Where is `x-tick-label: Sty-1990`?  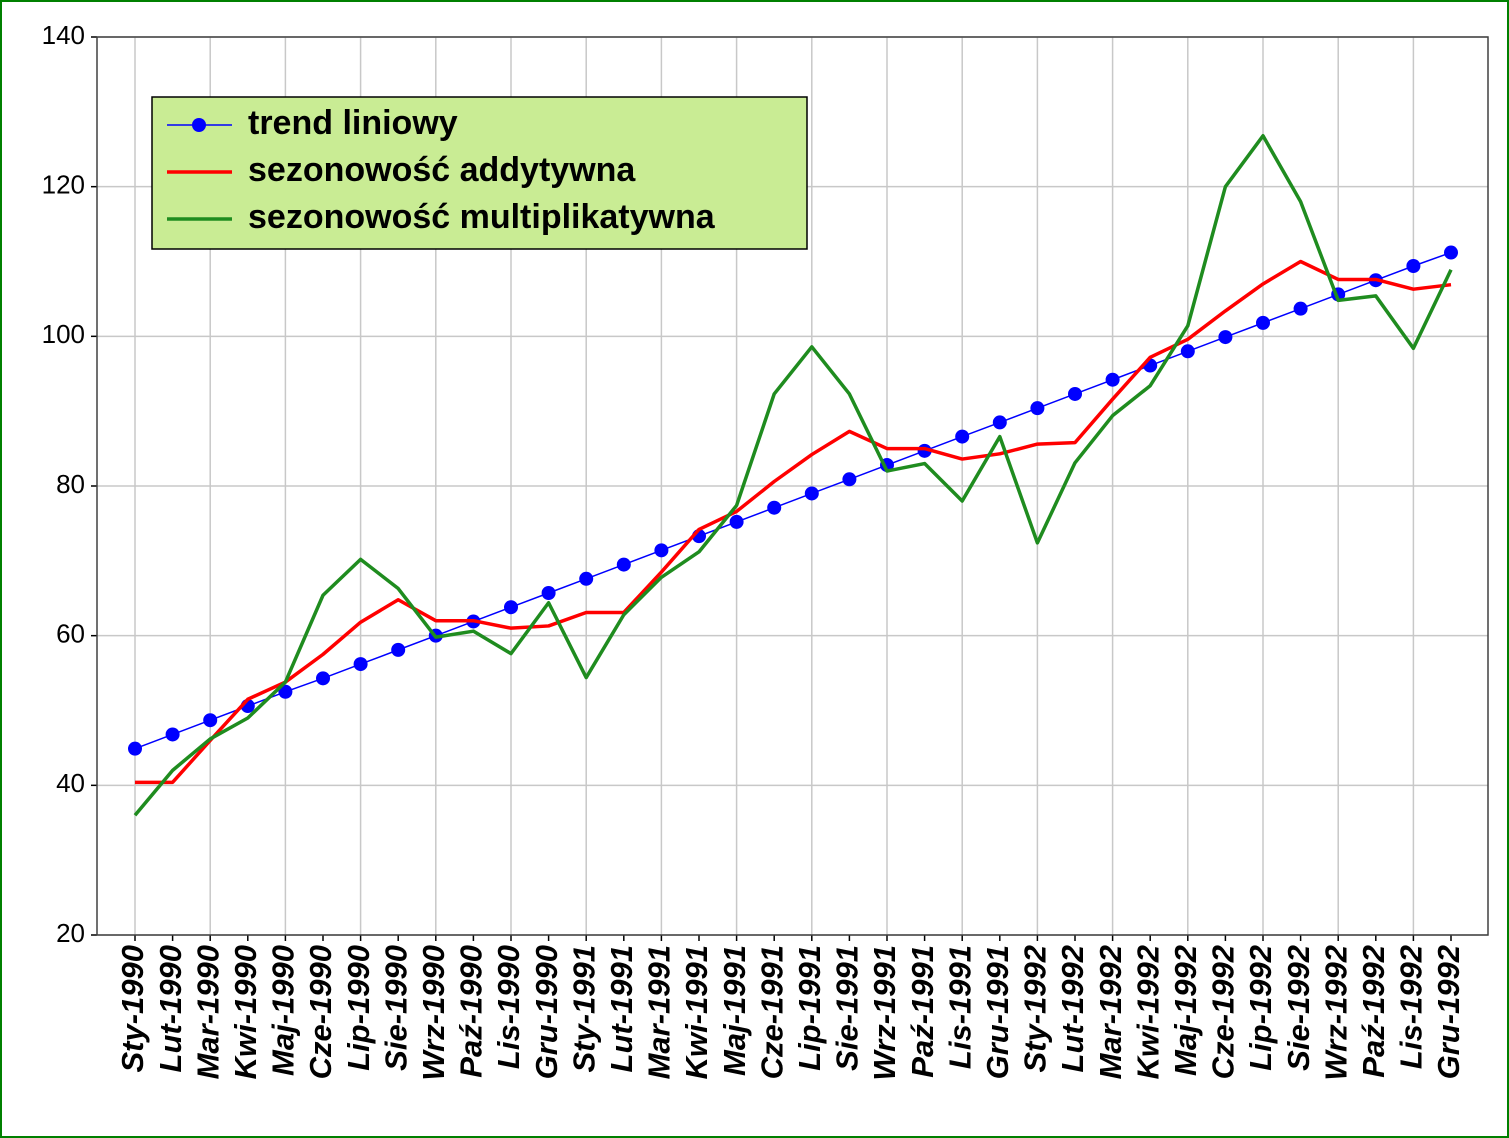
x-tick-label: Sty-1990 is located at coordinates (132, 1009).